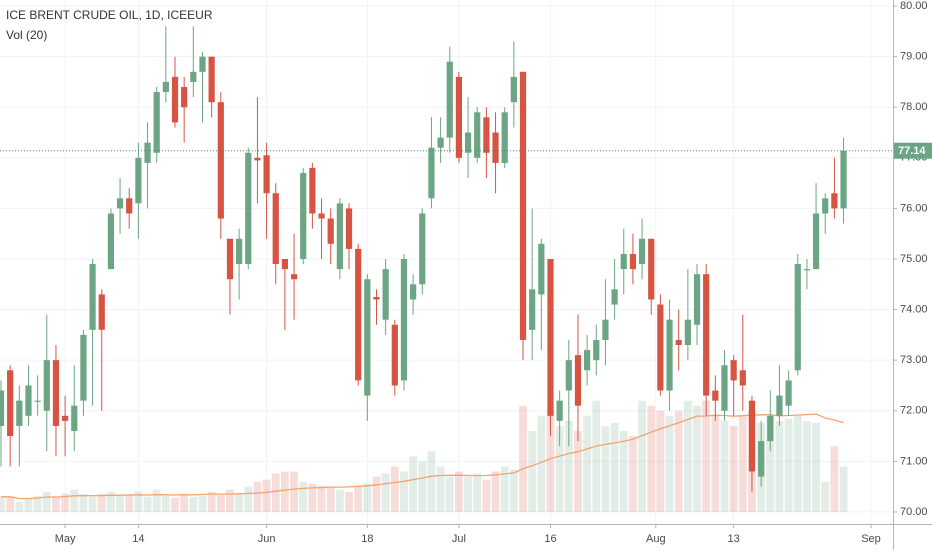  Describe the element at coordinates (871, 539) in the screenshot. I see `x-tick-label: Sep` at that location.